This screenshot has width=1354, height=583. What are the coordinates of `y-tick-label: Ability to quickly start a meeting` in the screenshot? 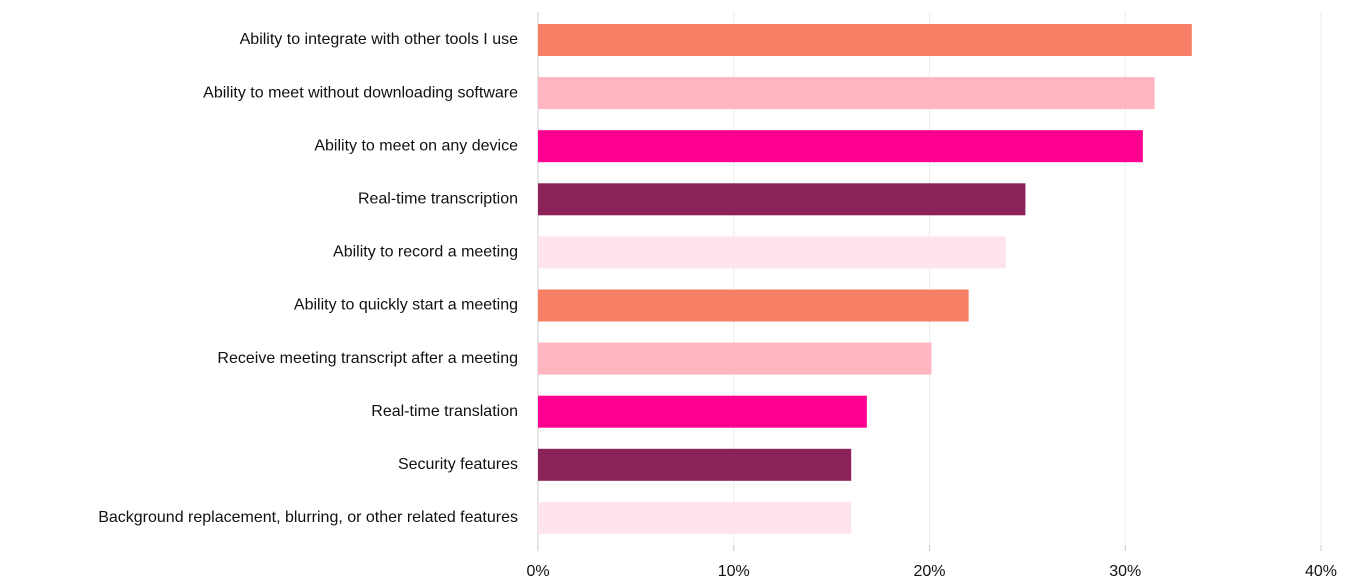 It's located at (406, 305).